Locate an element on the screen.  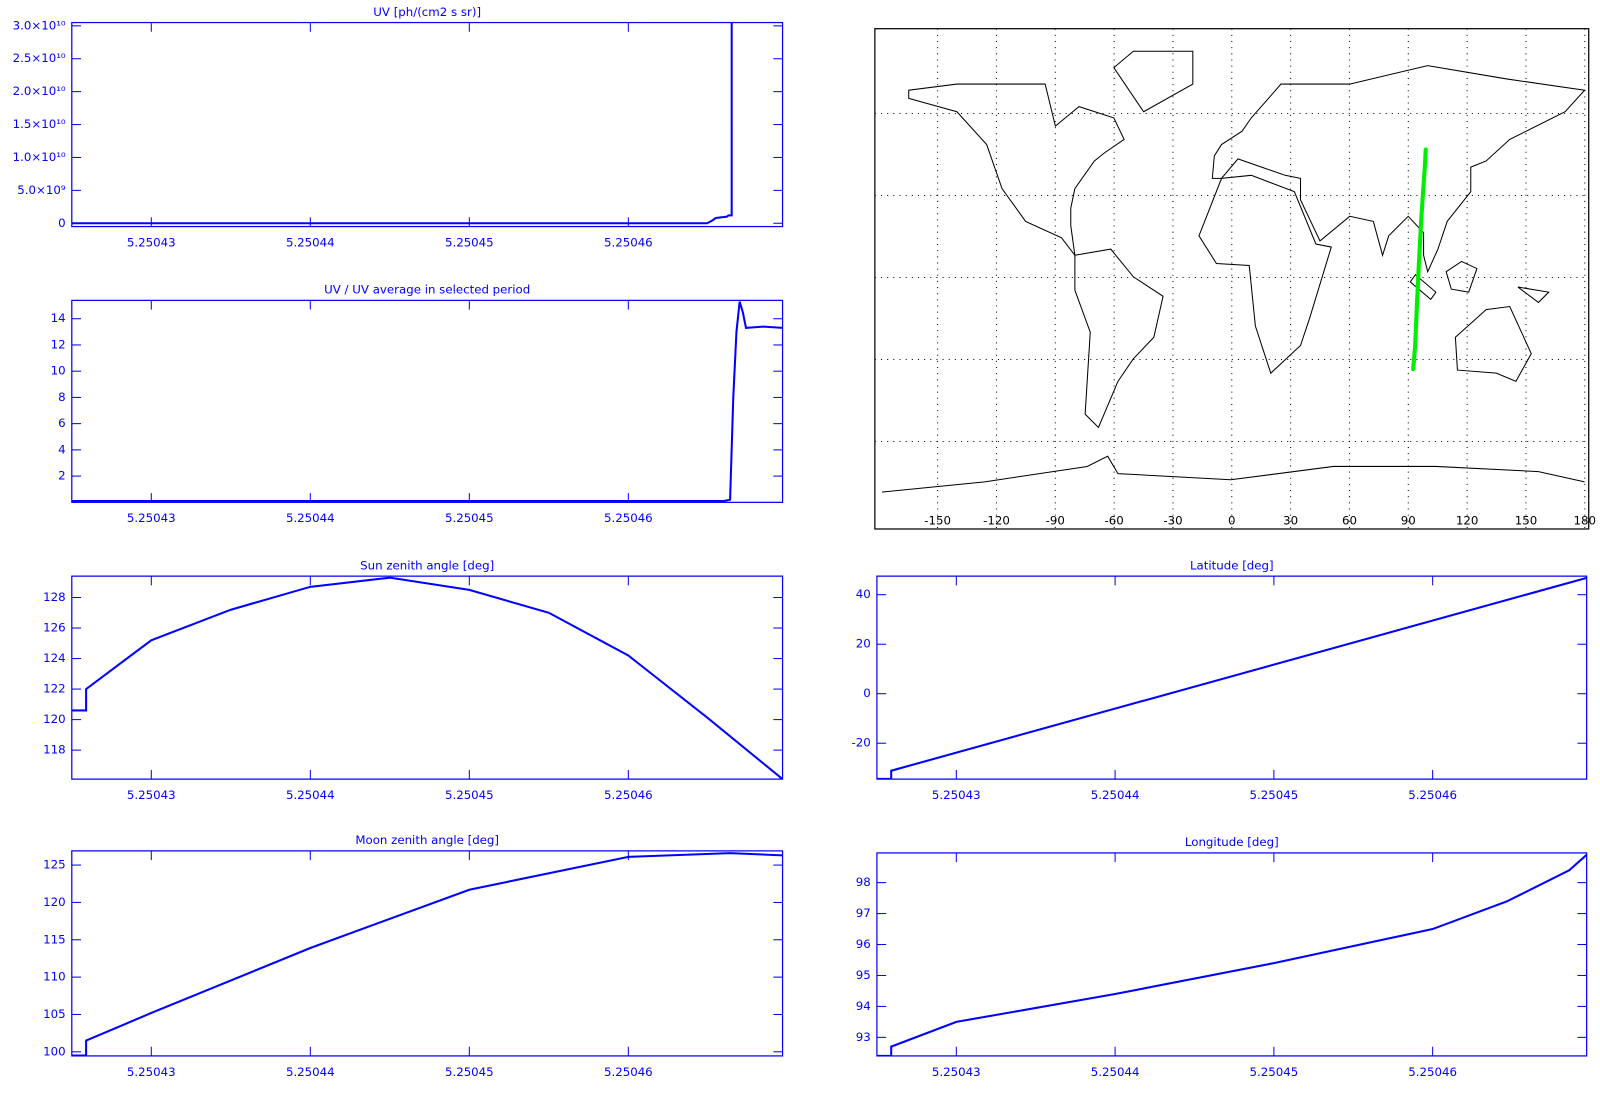
y-tick-label: 126 is located at coordinates (54, 628).